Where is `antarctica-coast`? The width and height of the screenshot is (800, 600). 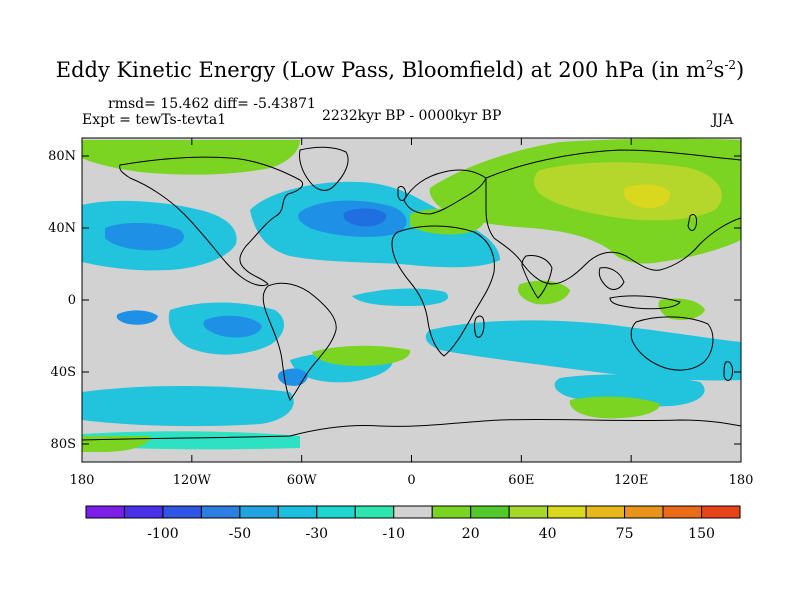 antarctica-coast is located at coordinates (411, 429).